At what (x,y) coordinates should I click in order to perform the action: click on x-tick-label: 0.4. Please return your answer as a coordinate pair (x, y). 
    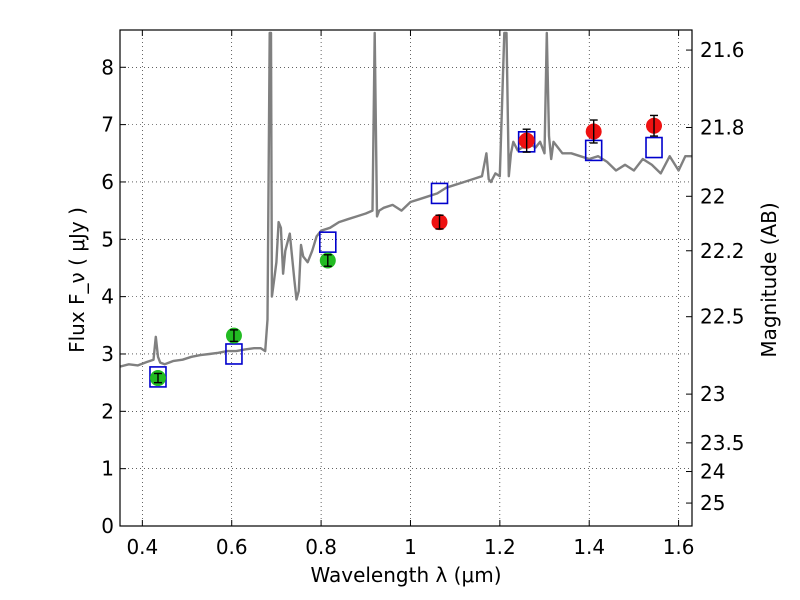
    Looking at the image, I should click on (142, 547).